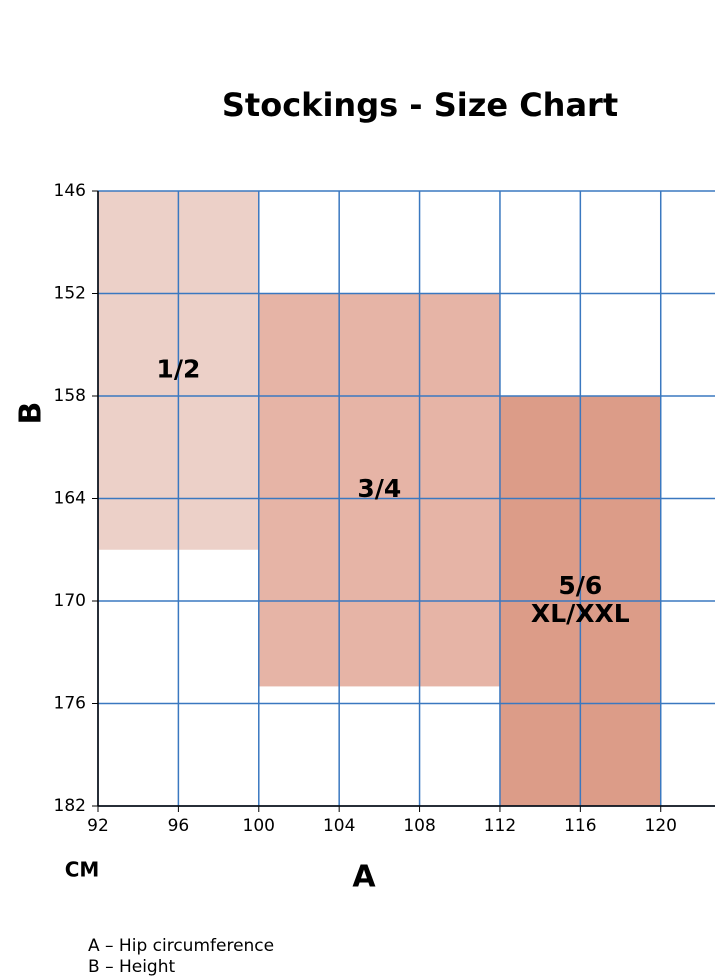 This screenshot has width=715, height=980. Describe the element at coordinates (419, 826) in the screenshot. I see `x-tick-label: 108` at that location.